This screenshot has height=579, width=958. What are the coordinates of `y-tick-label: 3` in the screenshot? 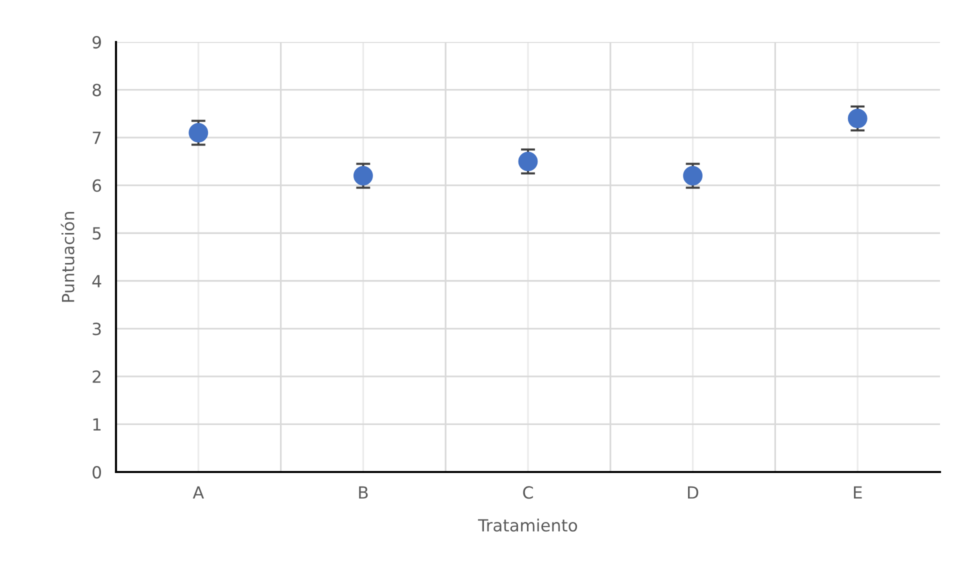 It's located at (96, 329).